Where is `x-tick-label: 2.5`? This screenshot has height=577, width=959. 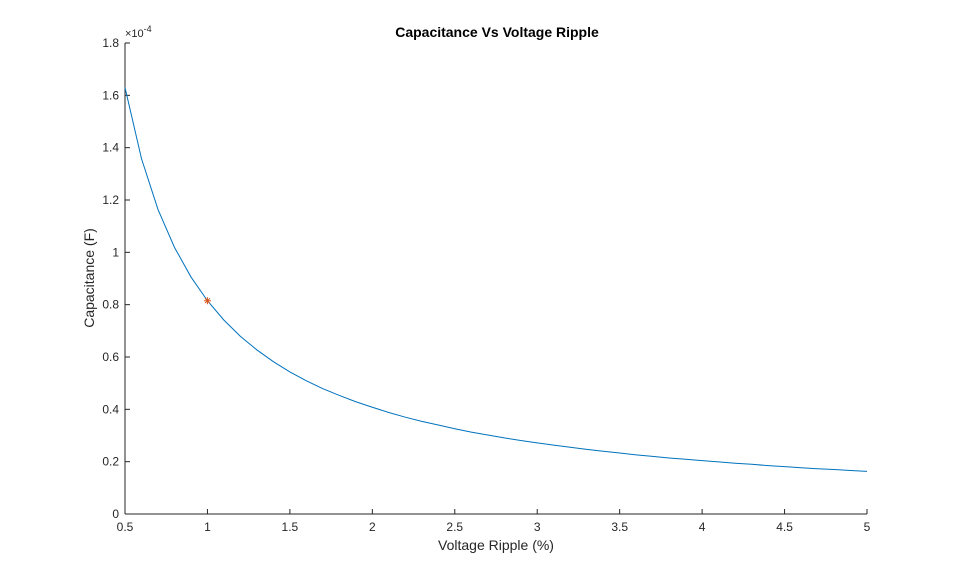 x-tick-label: 2.5 is located at coordinates (454, 527).